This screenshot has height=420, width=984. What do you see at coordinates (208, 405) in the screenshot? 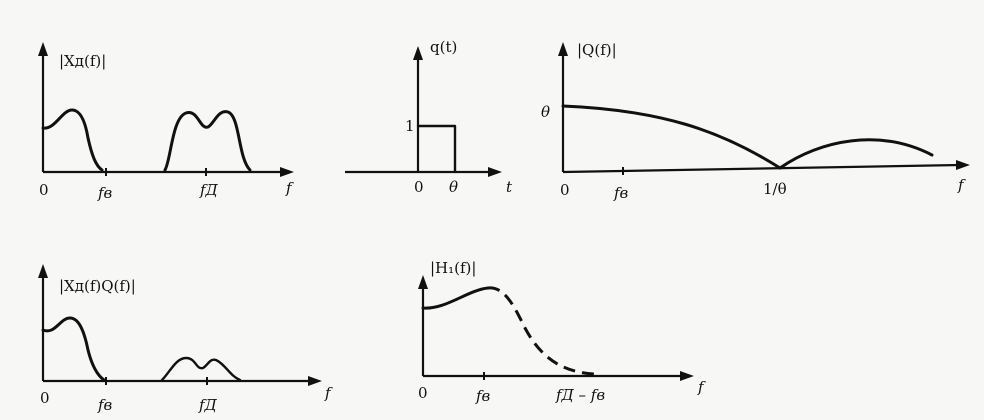
I see `xq-fd-label: fД` at bounding box center [208, 405].